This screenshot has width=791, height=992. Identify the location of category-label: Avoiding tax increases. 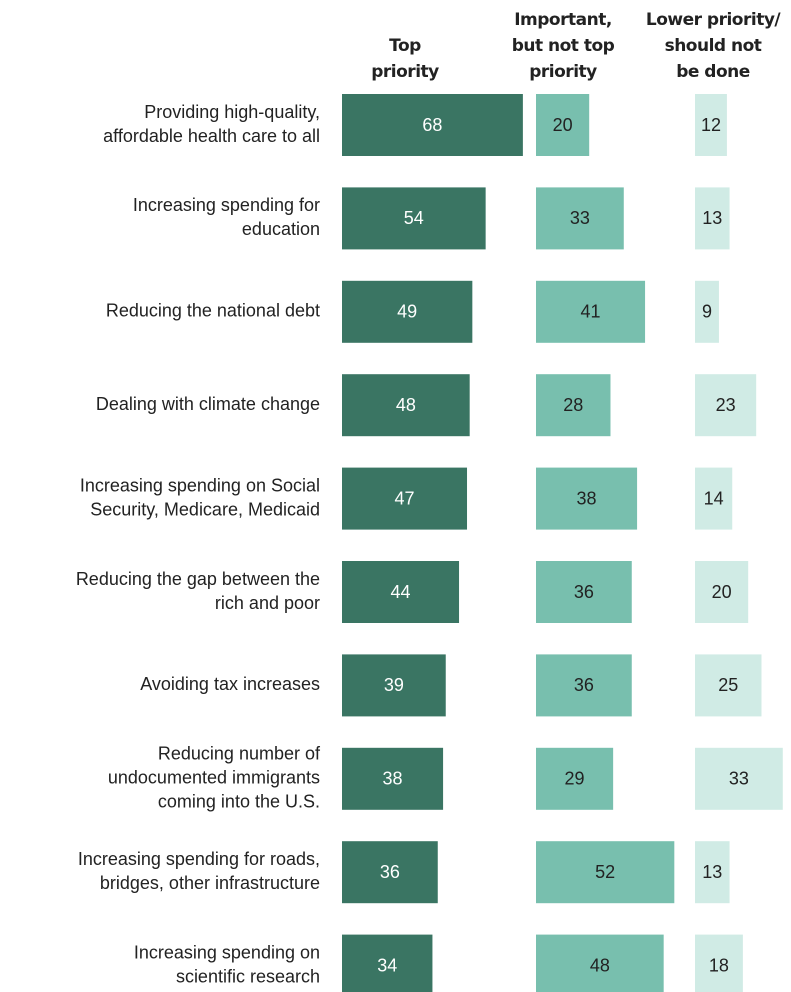
(230, 684).